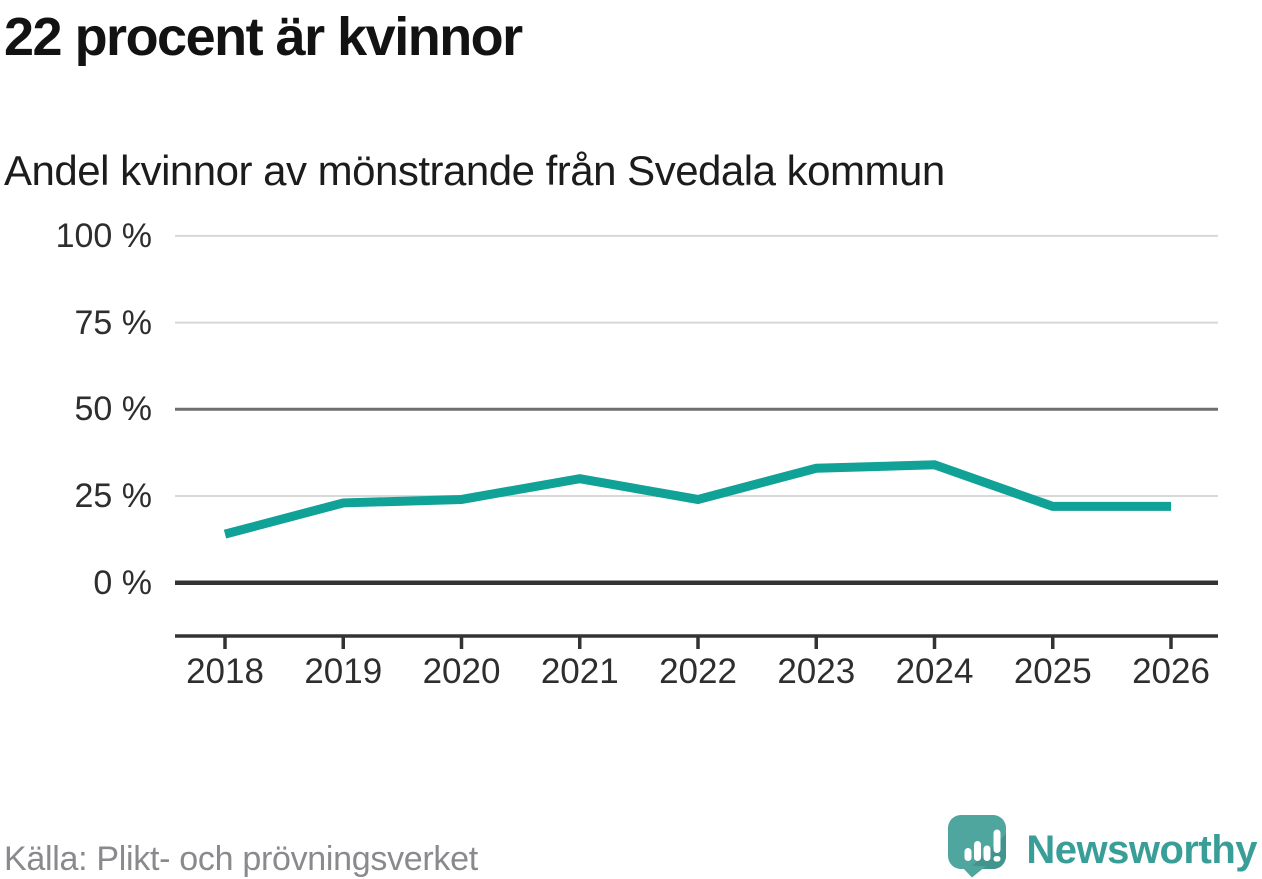 Image resolution: width=1262 pixels, height=879 pixels. What do you see at coordinates (122, 582) in the screenshot?
I see `y-axis-tick-label: 0 %` at bounding box center [122, 582].